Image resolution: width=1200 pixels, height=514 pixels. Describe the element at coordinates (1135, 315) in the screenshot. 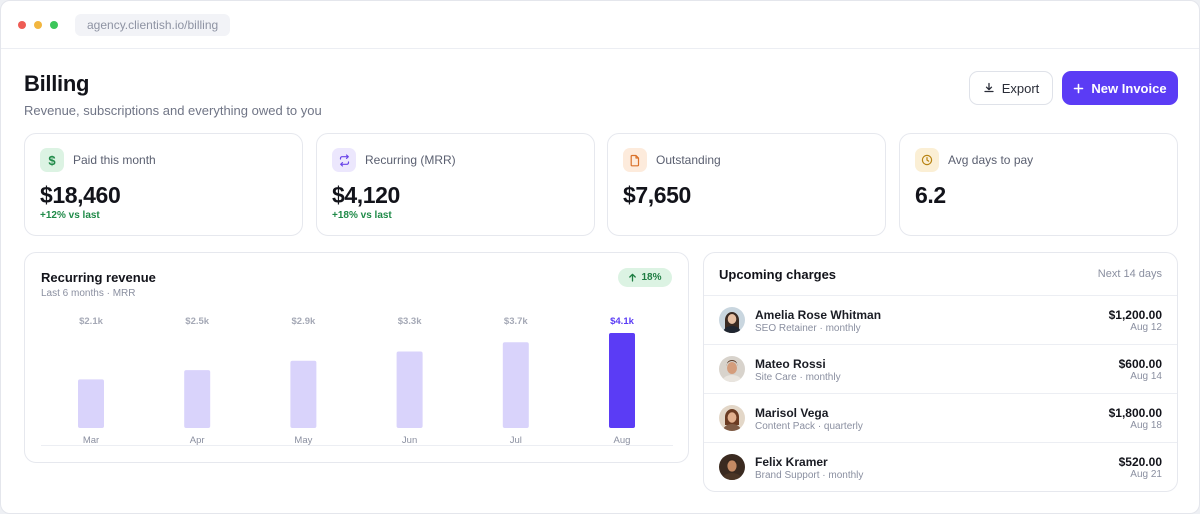

I see `charge-amount: $1,200.00` at that location.